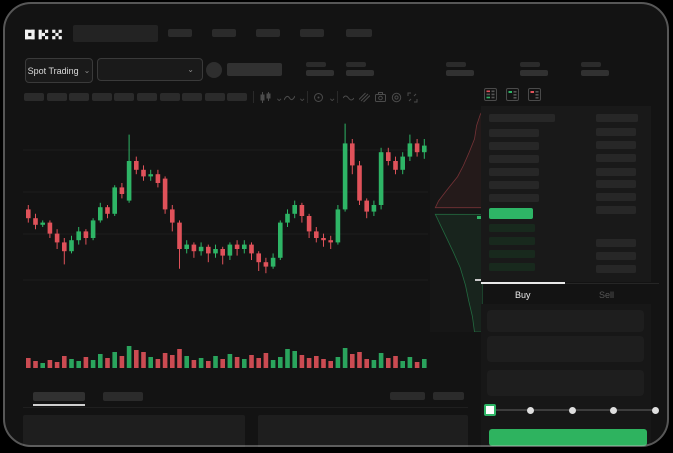 This screenshot has height=453, width=673. I want to click on bid-size-skeleton, so click(616, 269).